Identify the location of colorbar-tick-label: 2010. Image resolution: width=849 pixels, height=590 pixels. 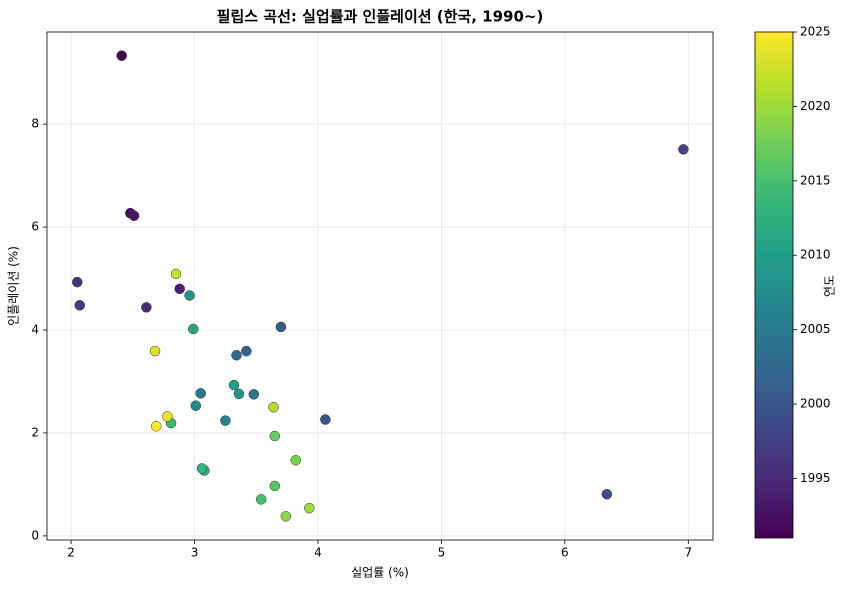
(815, 255).